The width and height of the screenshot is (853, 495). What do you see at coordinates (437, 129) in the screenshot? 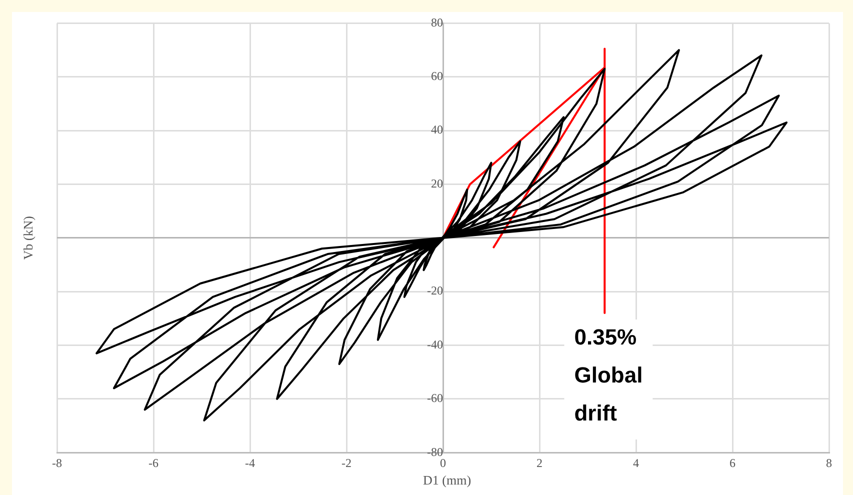
I see `y-tick-label: 40` at bounding box center [437, 129].